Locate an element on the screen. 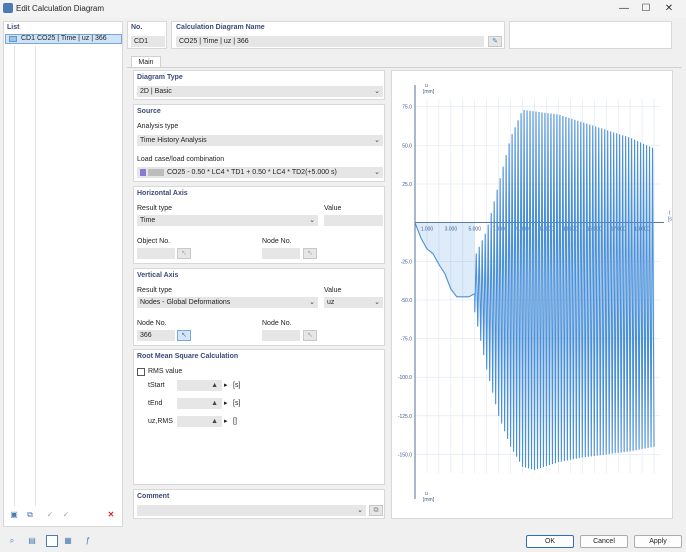  close-button: ✕ is located at coordinates (669, 8).